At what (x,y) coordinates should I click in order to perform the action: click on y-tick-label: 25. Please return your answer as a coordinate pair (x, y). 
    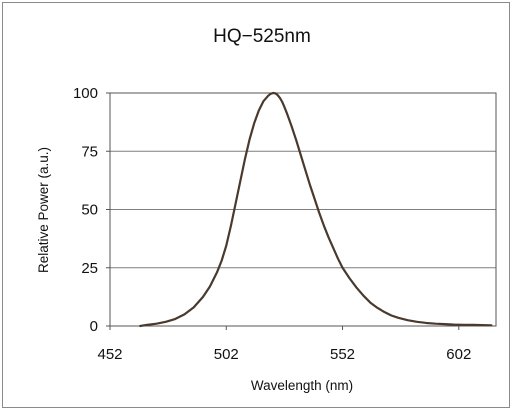
    Looking at the image, I should click on (89, 268).